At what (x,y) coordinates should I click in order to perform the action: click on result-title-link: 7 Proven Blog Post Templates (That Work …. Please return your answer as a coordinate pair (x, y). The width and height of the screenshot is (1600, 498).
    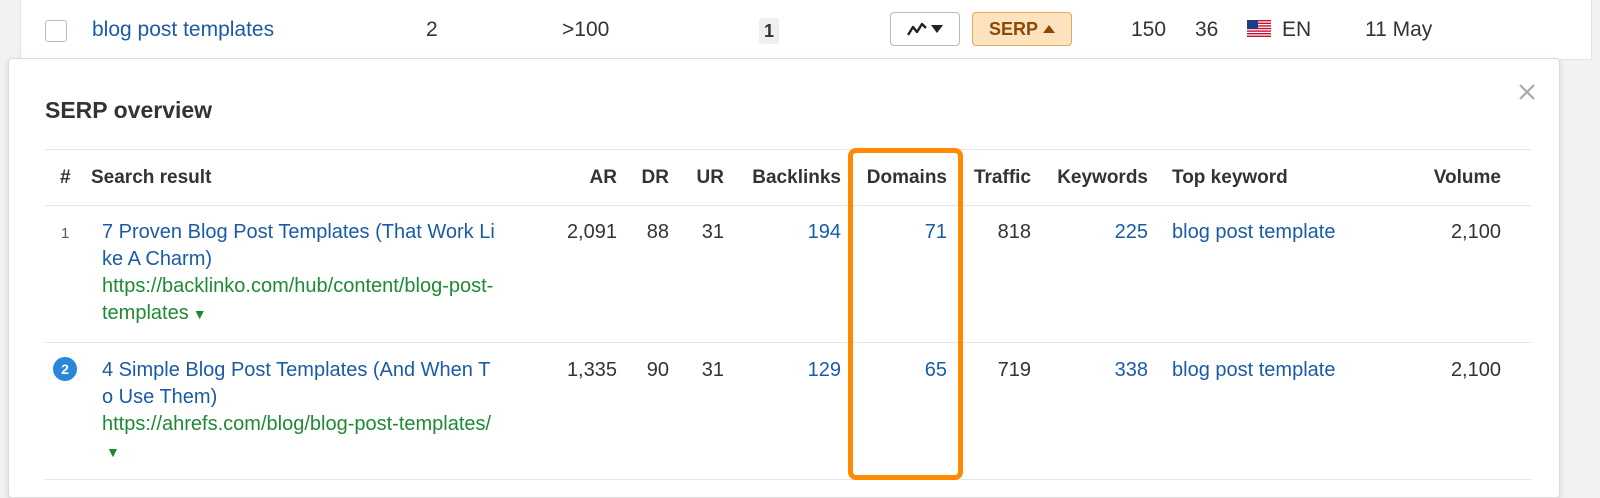
    Looking at the image, I should click on (298, 245).